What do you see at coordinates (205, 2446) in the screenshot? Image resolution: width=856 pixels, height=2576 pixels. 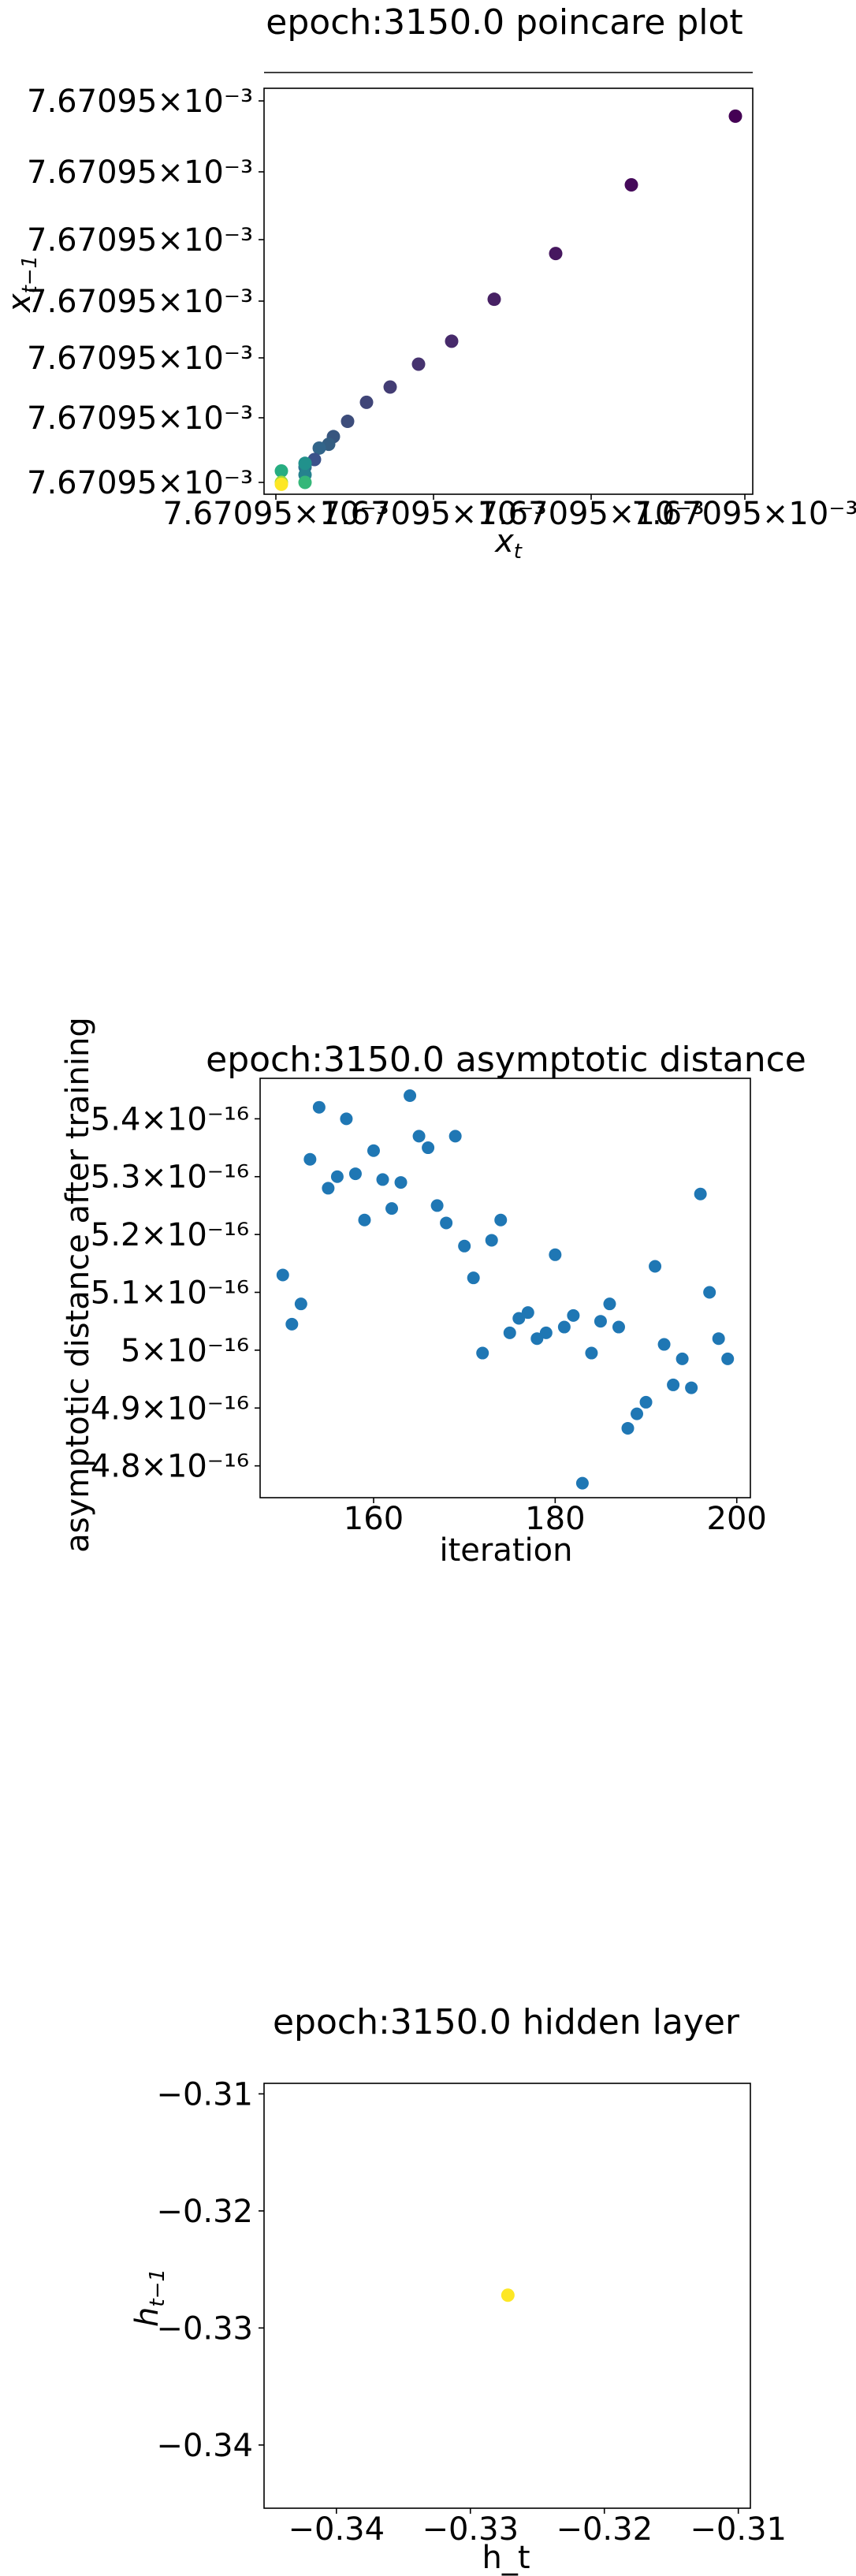 I see `hidden-layer-ytick-label: −0.34` at bounding box center [205, 2446].